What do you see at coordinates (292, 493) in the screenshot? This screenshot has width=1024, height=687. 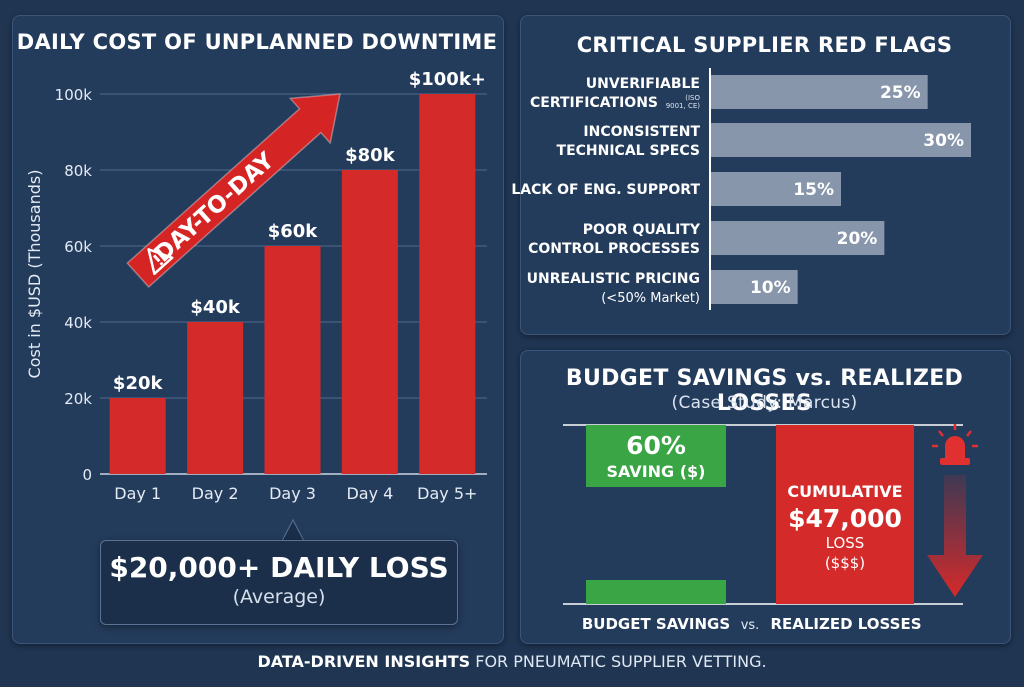 I see `x-tick-label: Day 3` at bounding box center [292, 493].